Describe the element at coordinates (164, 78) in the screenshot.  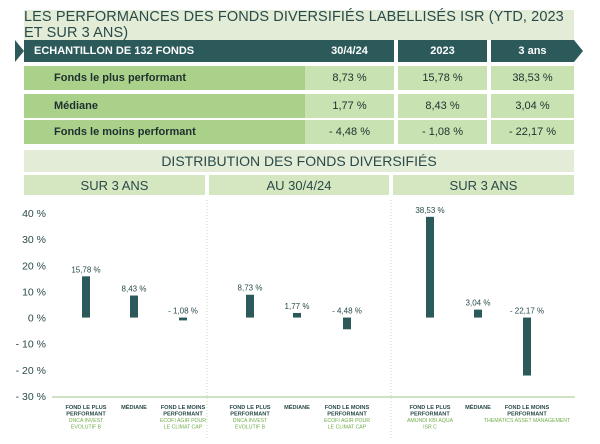
I see `row-label-best: Fonds le plus performant` at that location.